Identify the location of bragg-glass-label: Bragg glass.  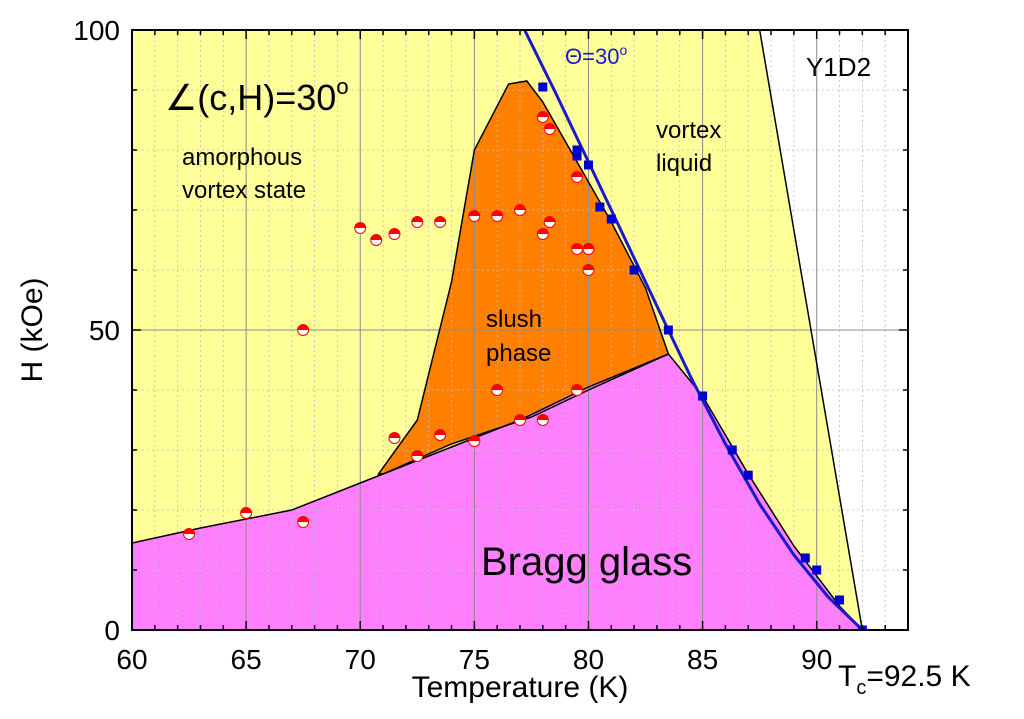
(586, 562).